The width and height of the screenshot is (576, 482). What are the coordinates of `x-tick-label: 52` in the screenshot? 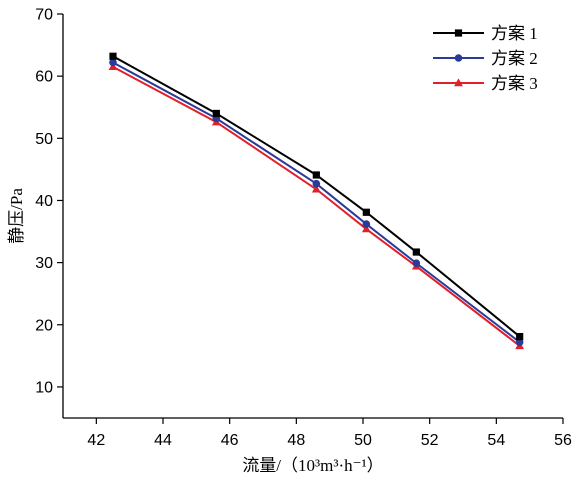 It's located at (430, 440).